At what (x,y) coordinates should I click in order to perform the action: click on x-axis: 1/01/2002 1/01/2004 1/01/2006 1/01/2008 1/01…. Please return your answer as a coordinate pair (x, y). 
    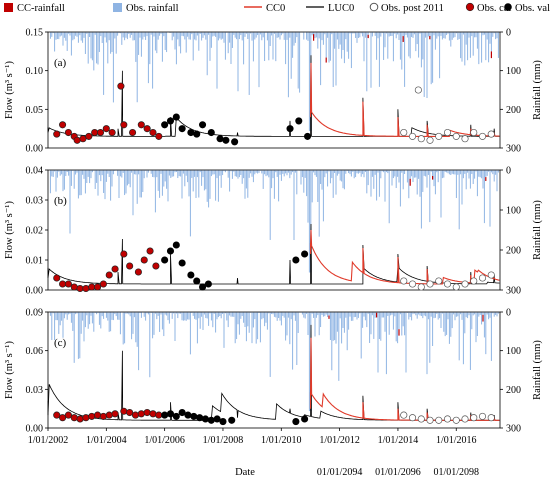
    Looking at the image, I should click on (253, 453).